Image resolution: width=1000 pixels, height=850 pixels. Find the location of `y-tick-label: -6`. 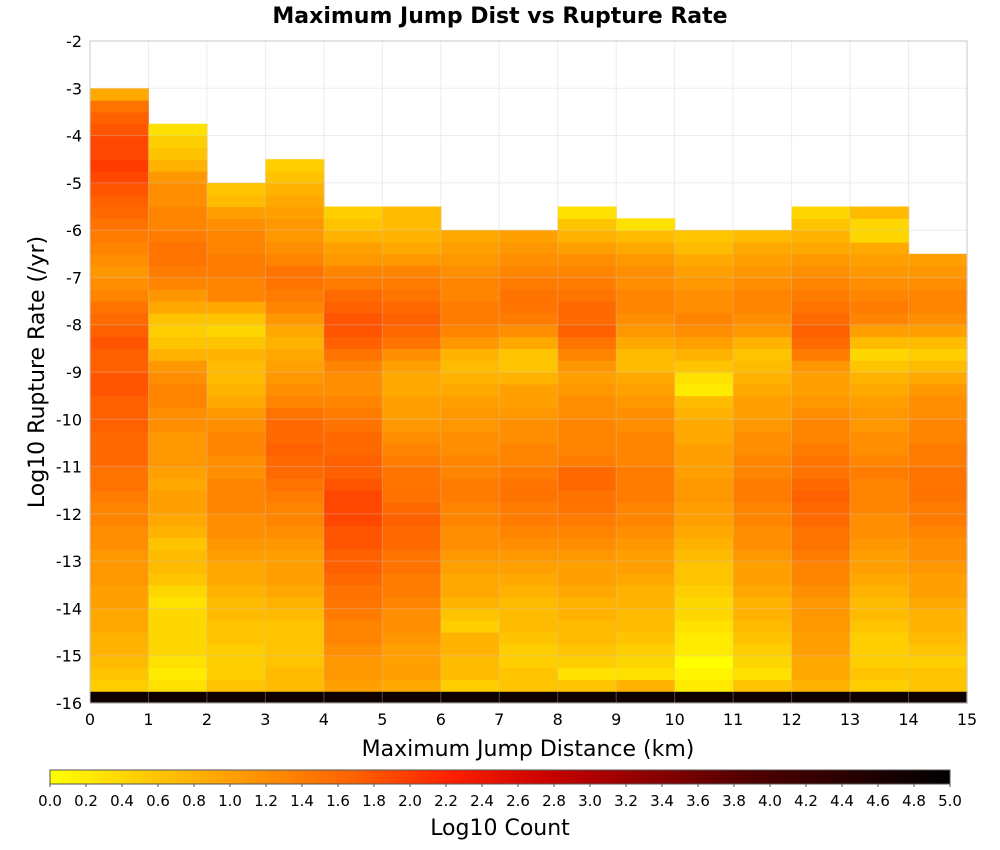

y-tick-label: -6 is located at coordinates (74, 230).